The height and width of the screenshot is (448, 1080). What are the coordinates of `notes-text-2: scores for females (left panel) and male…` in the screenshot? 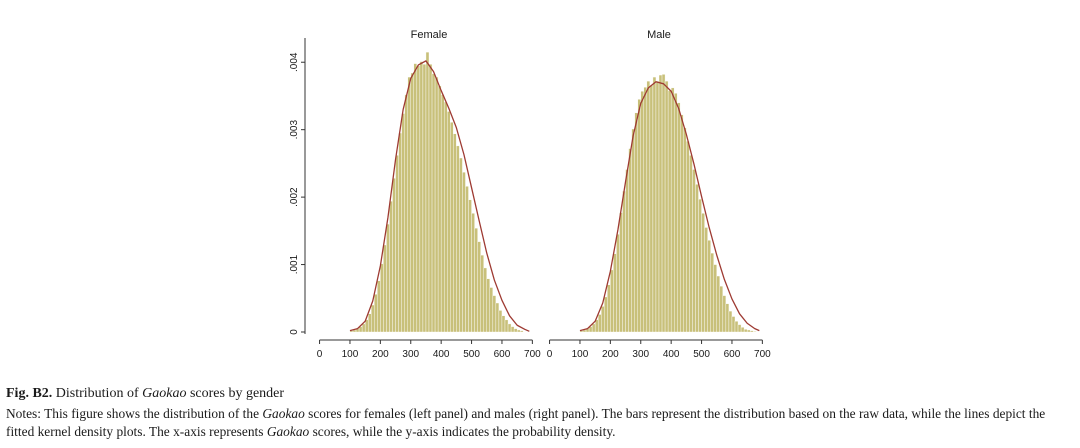 It's located at (526, 422).